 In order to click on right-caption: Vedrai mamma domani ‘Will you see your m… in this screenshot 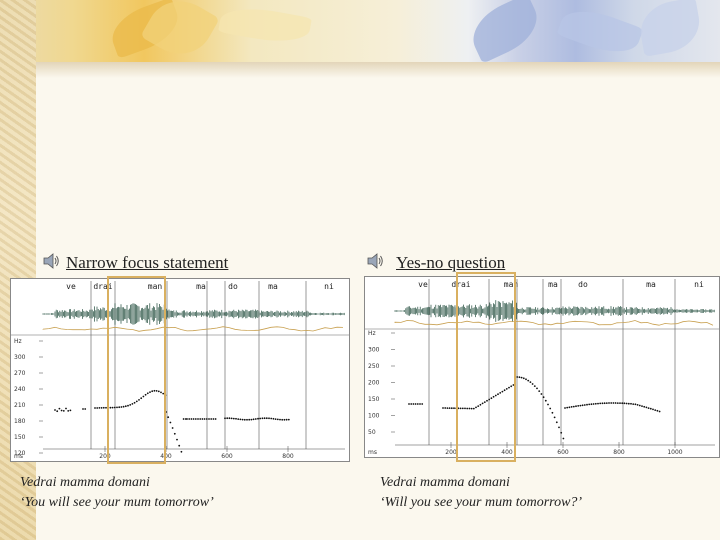, I will do `click(481, 493)`.